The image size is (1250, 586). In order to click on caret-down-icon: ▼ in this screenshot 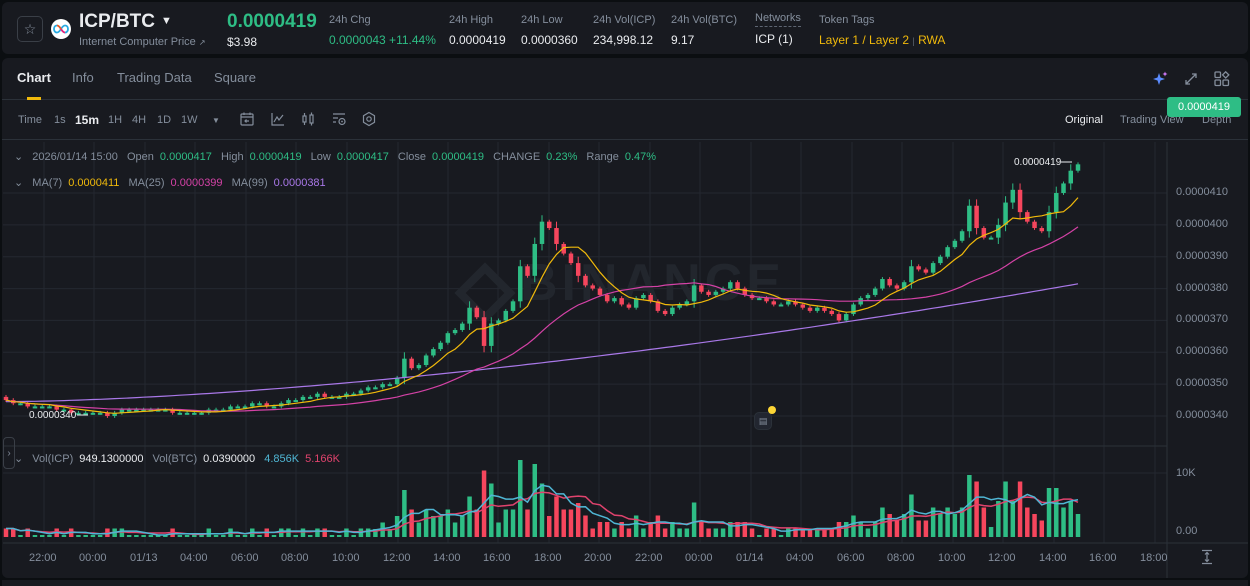, I will do `click(166, 21)`.